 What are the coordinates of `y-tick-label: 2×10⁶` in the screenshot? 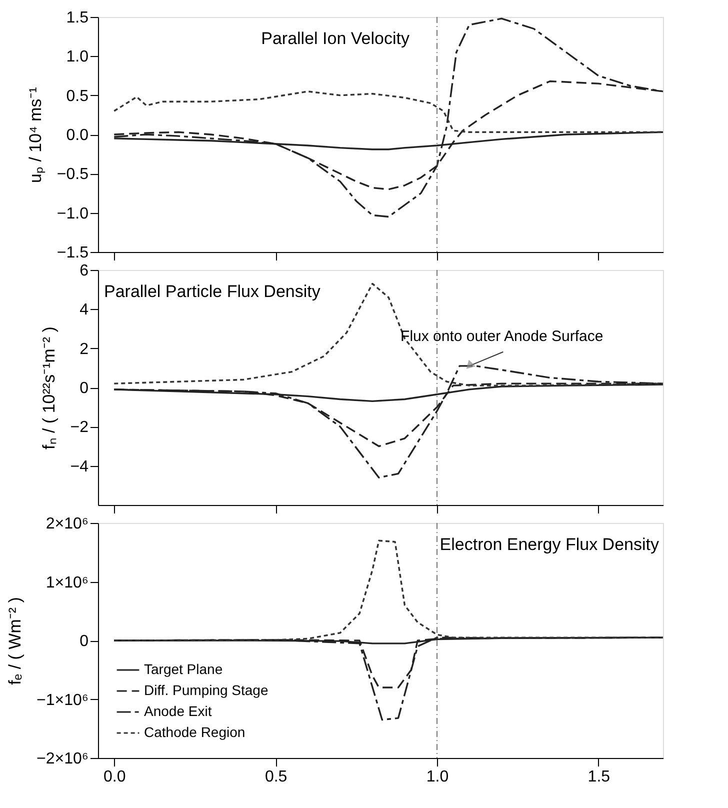 It's located at (67, 524).